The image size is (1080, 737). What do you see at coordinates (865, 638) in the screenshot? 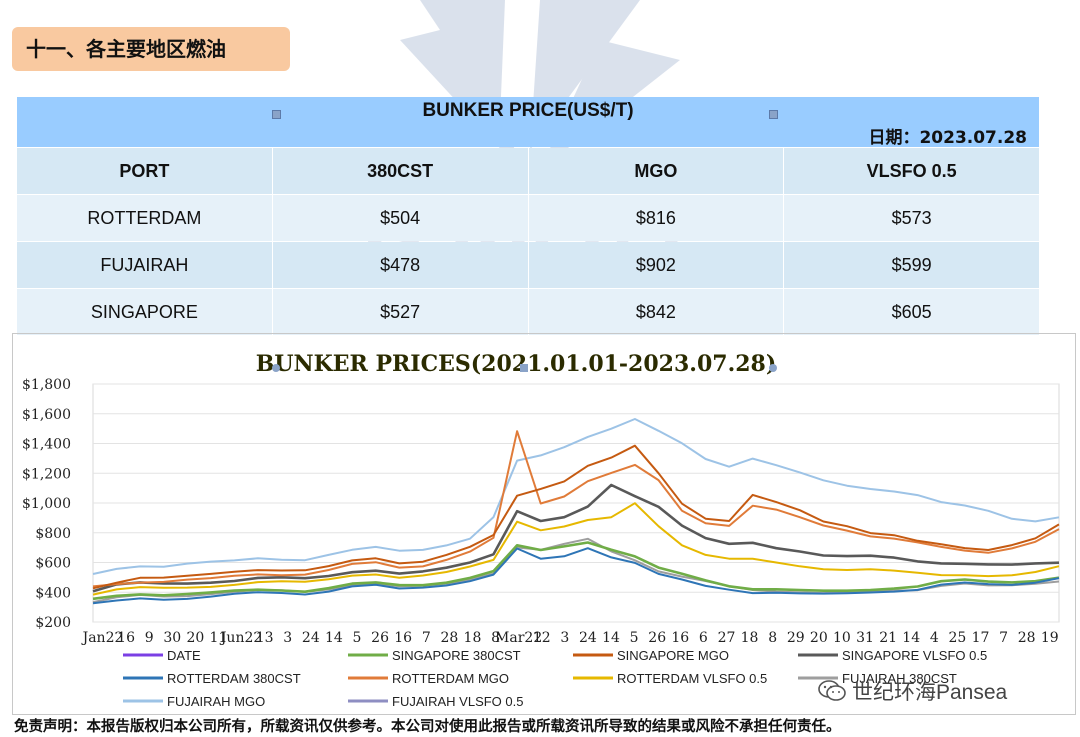
I see `x-tick-label: 31` at bounding box center [865, 638].